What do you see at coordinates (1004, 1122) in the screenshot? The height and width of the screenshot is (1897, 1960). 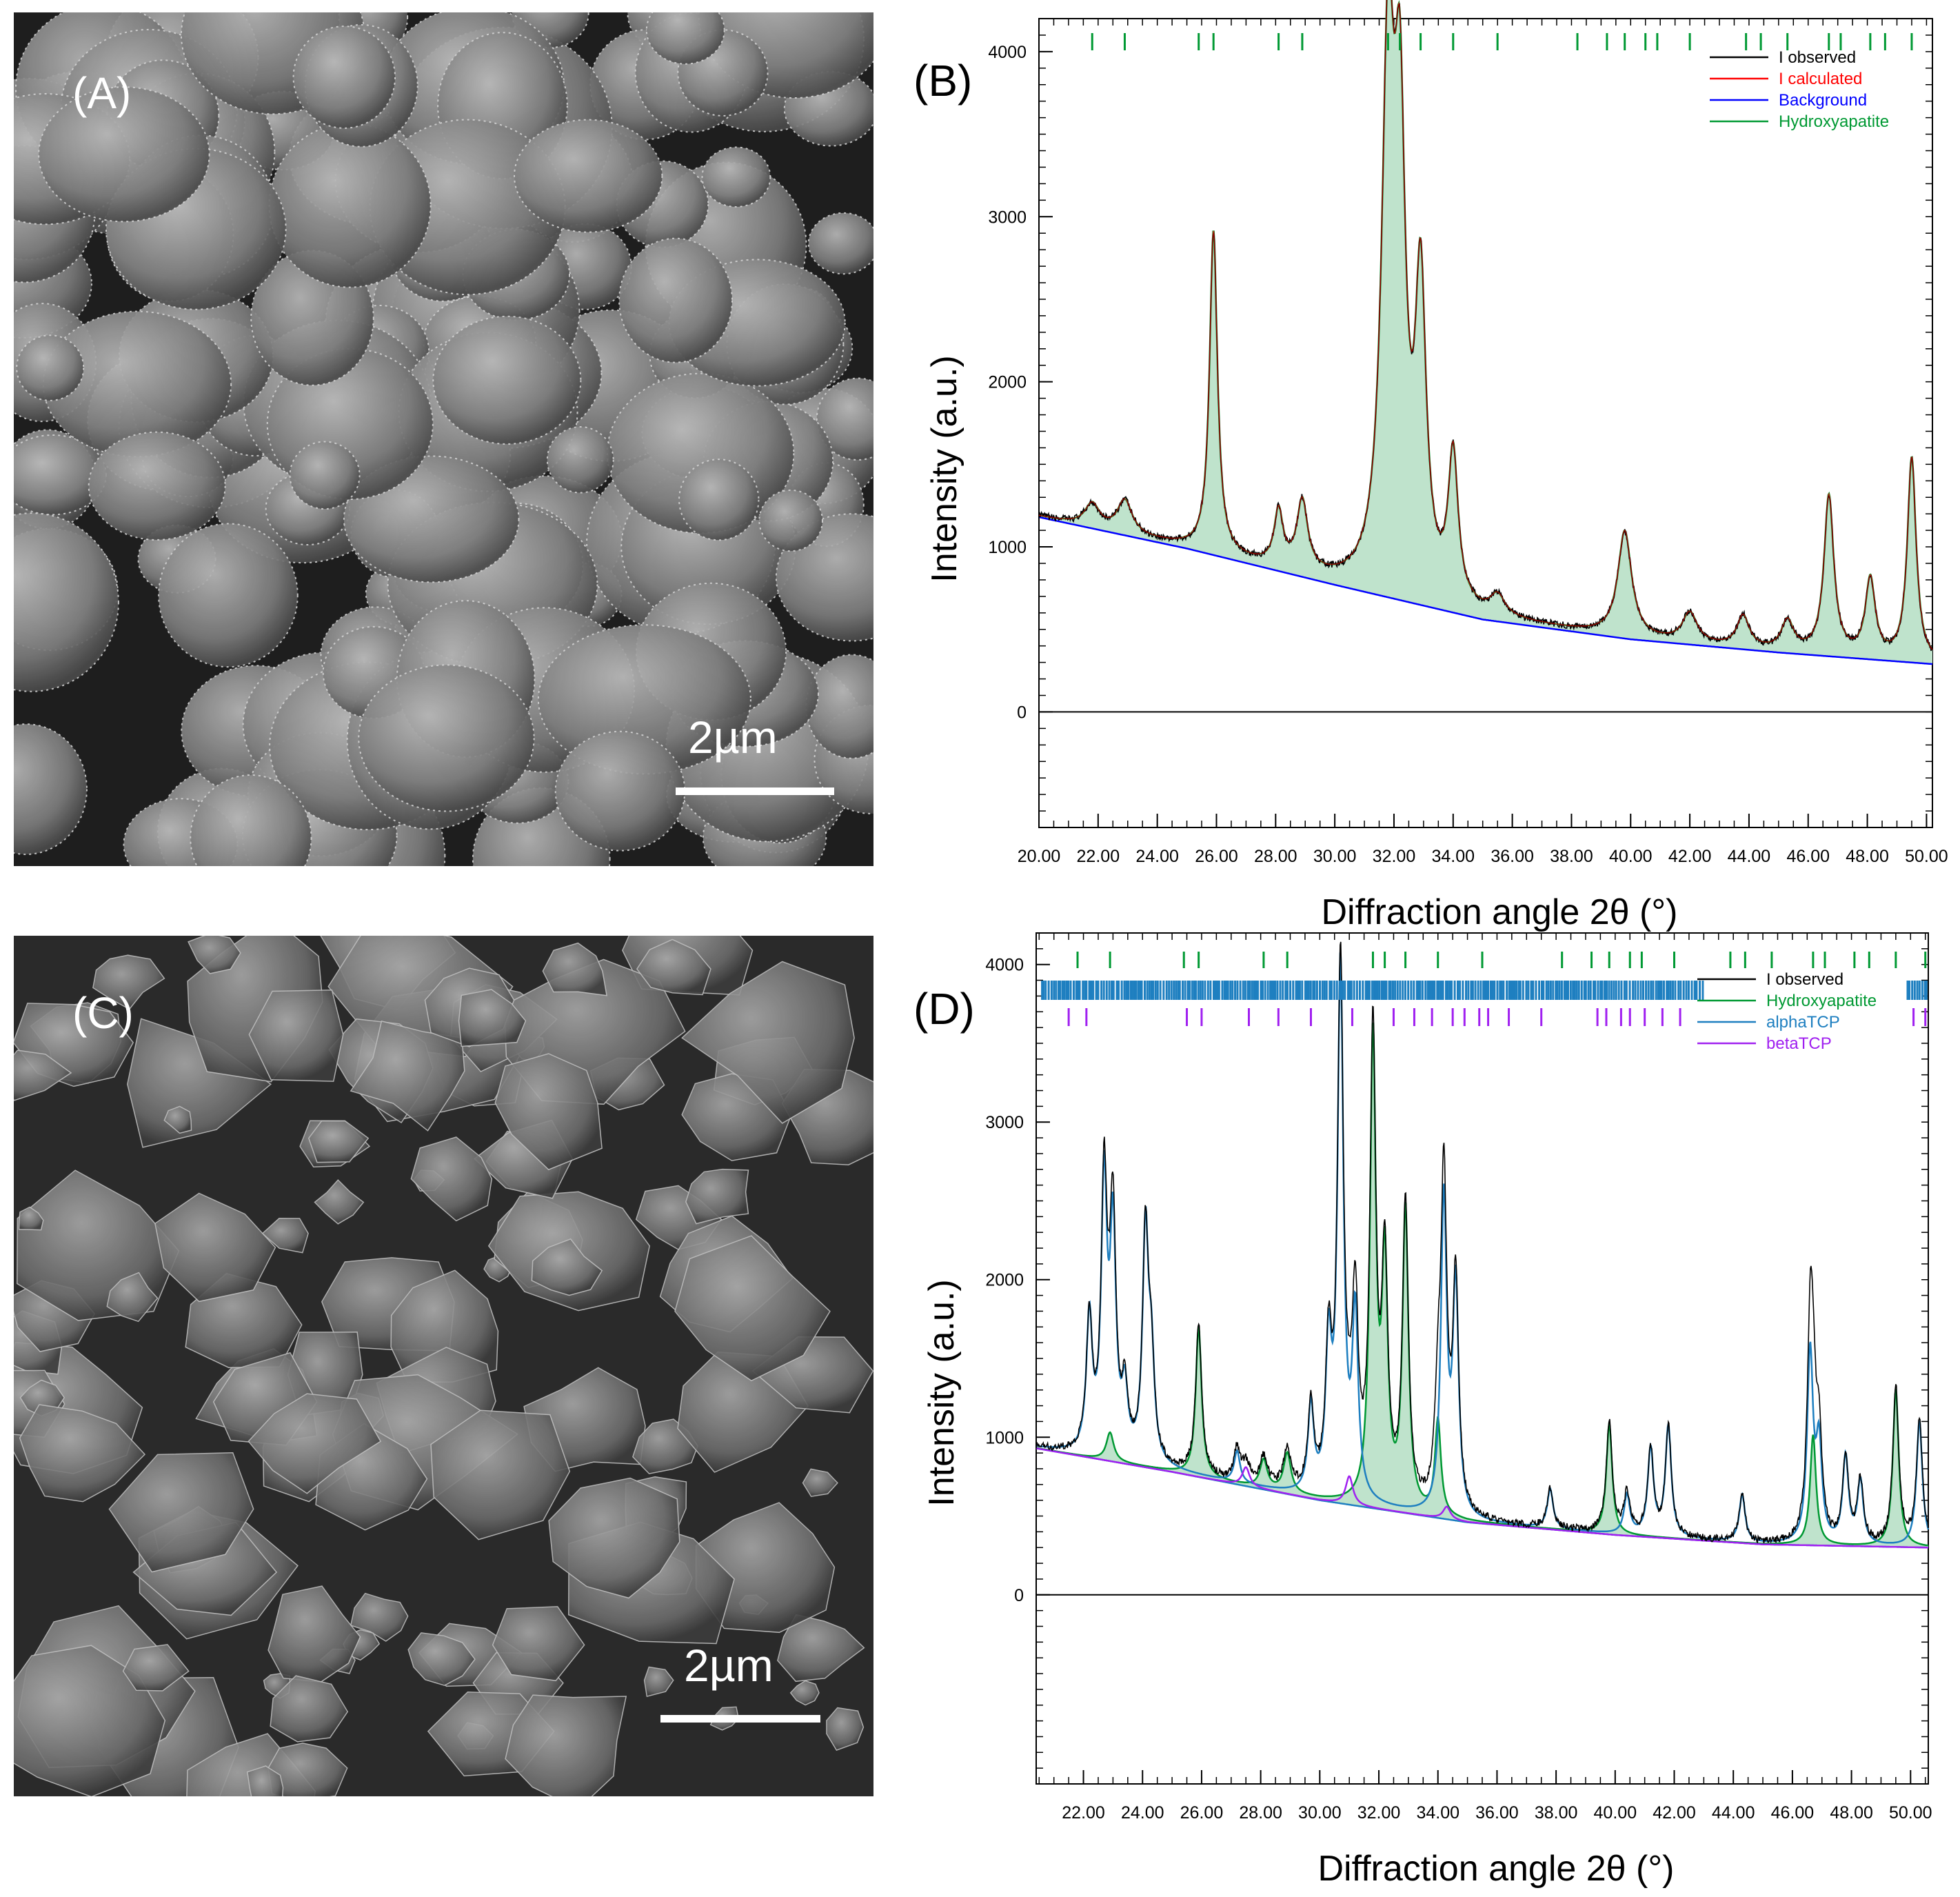 I see `y-tick-label: 3000` at bounding box center [1004, 1122].